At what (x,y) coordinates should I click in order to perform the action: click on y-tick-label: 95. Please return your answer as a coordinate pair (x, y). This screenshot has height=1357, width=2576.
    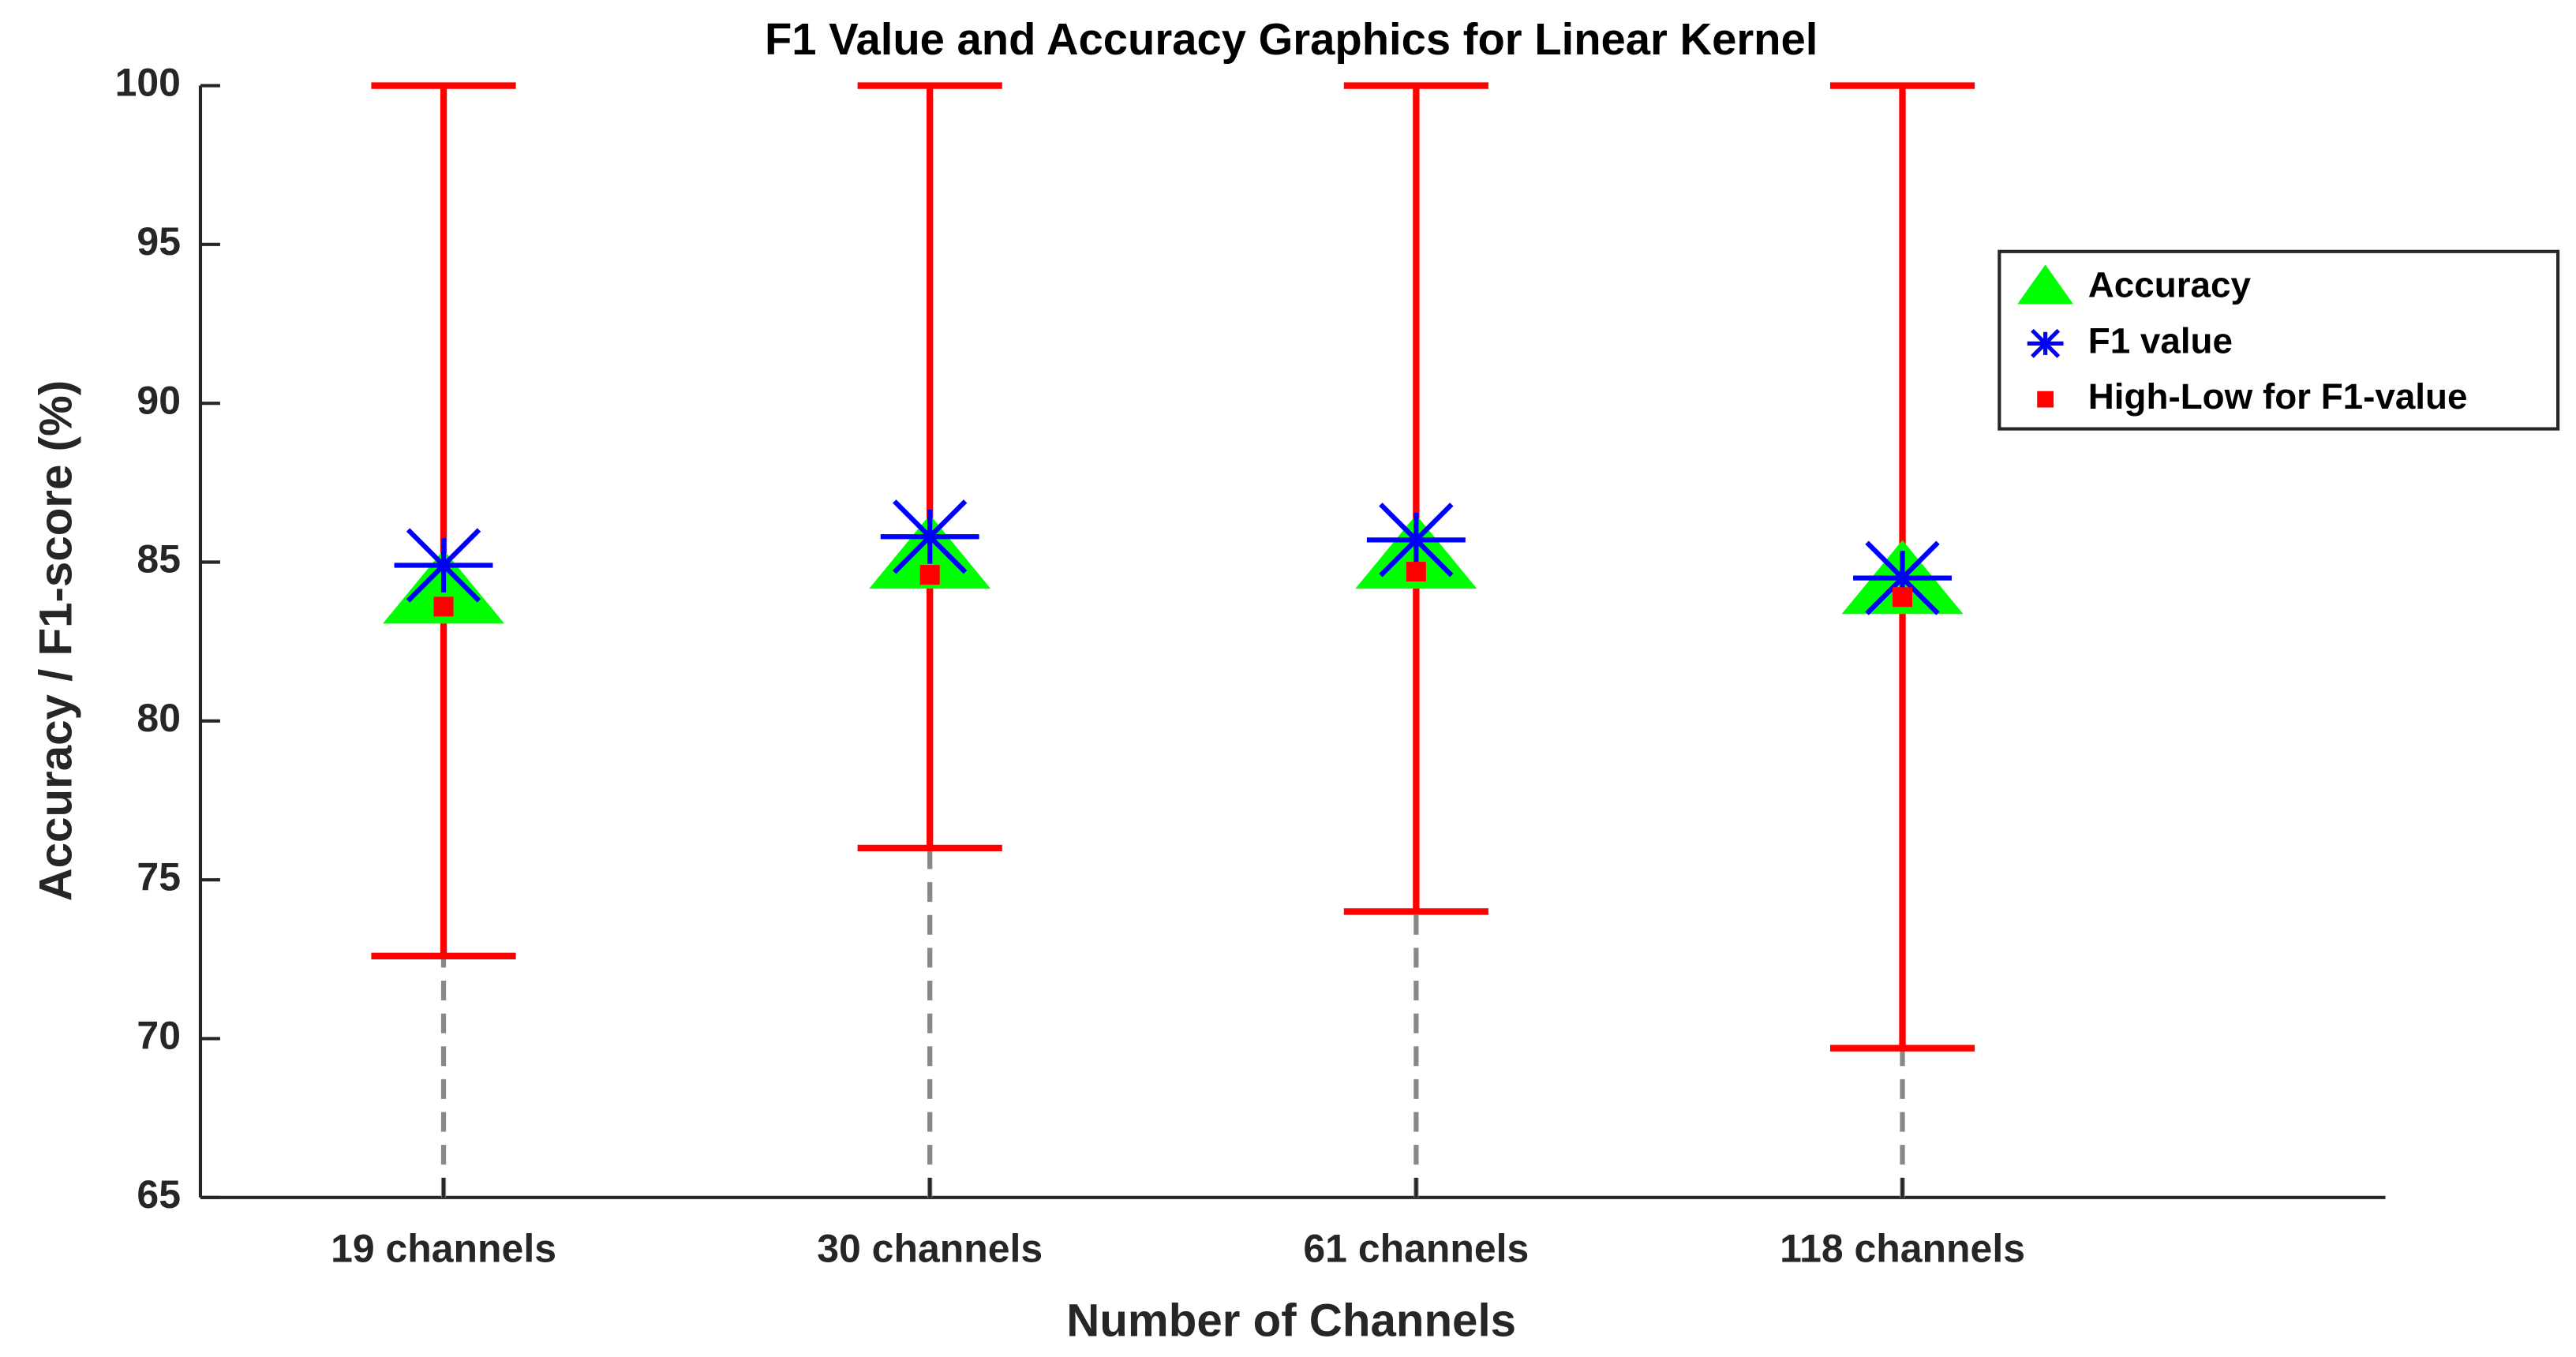
    Looking at the image, I should click on (159, 241).